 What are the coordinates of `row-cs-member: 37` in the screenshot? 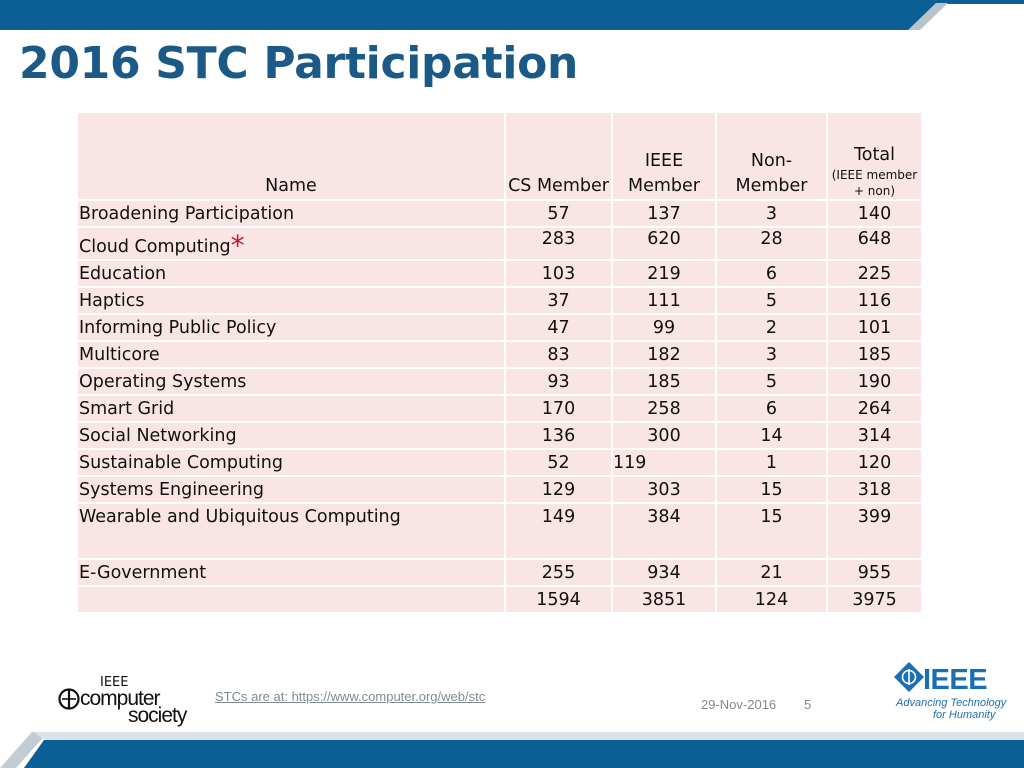 It's located at (558, 300).